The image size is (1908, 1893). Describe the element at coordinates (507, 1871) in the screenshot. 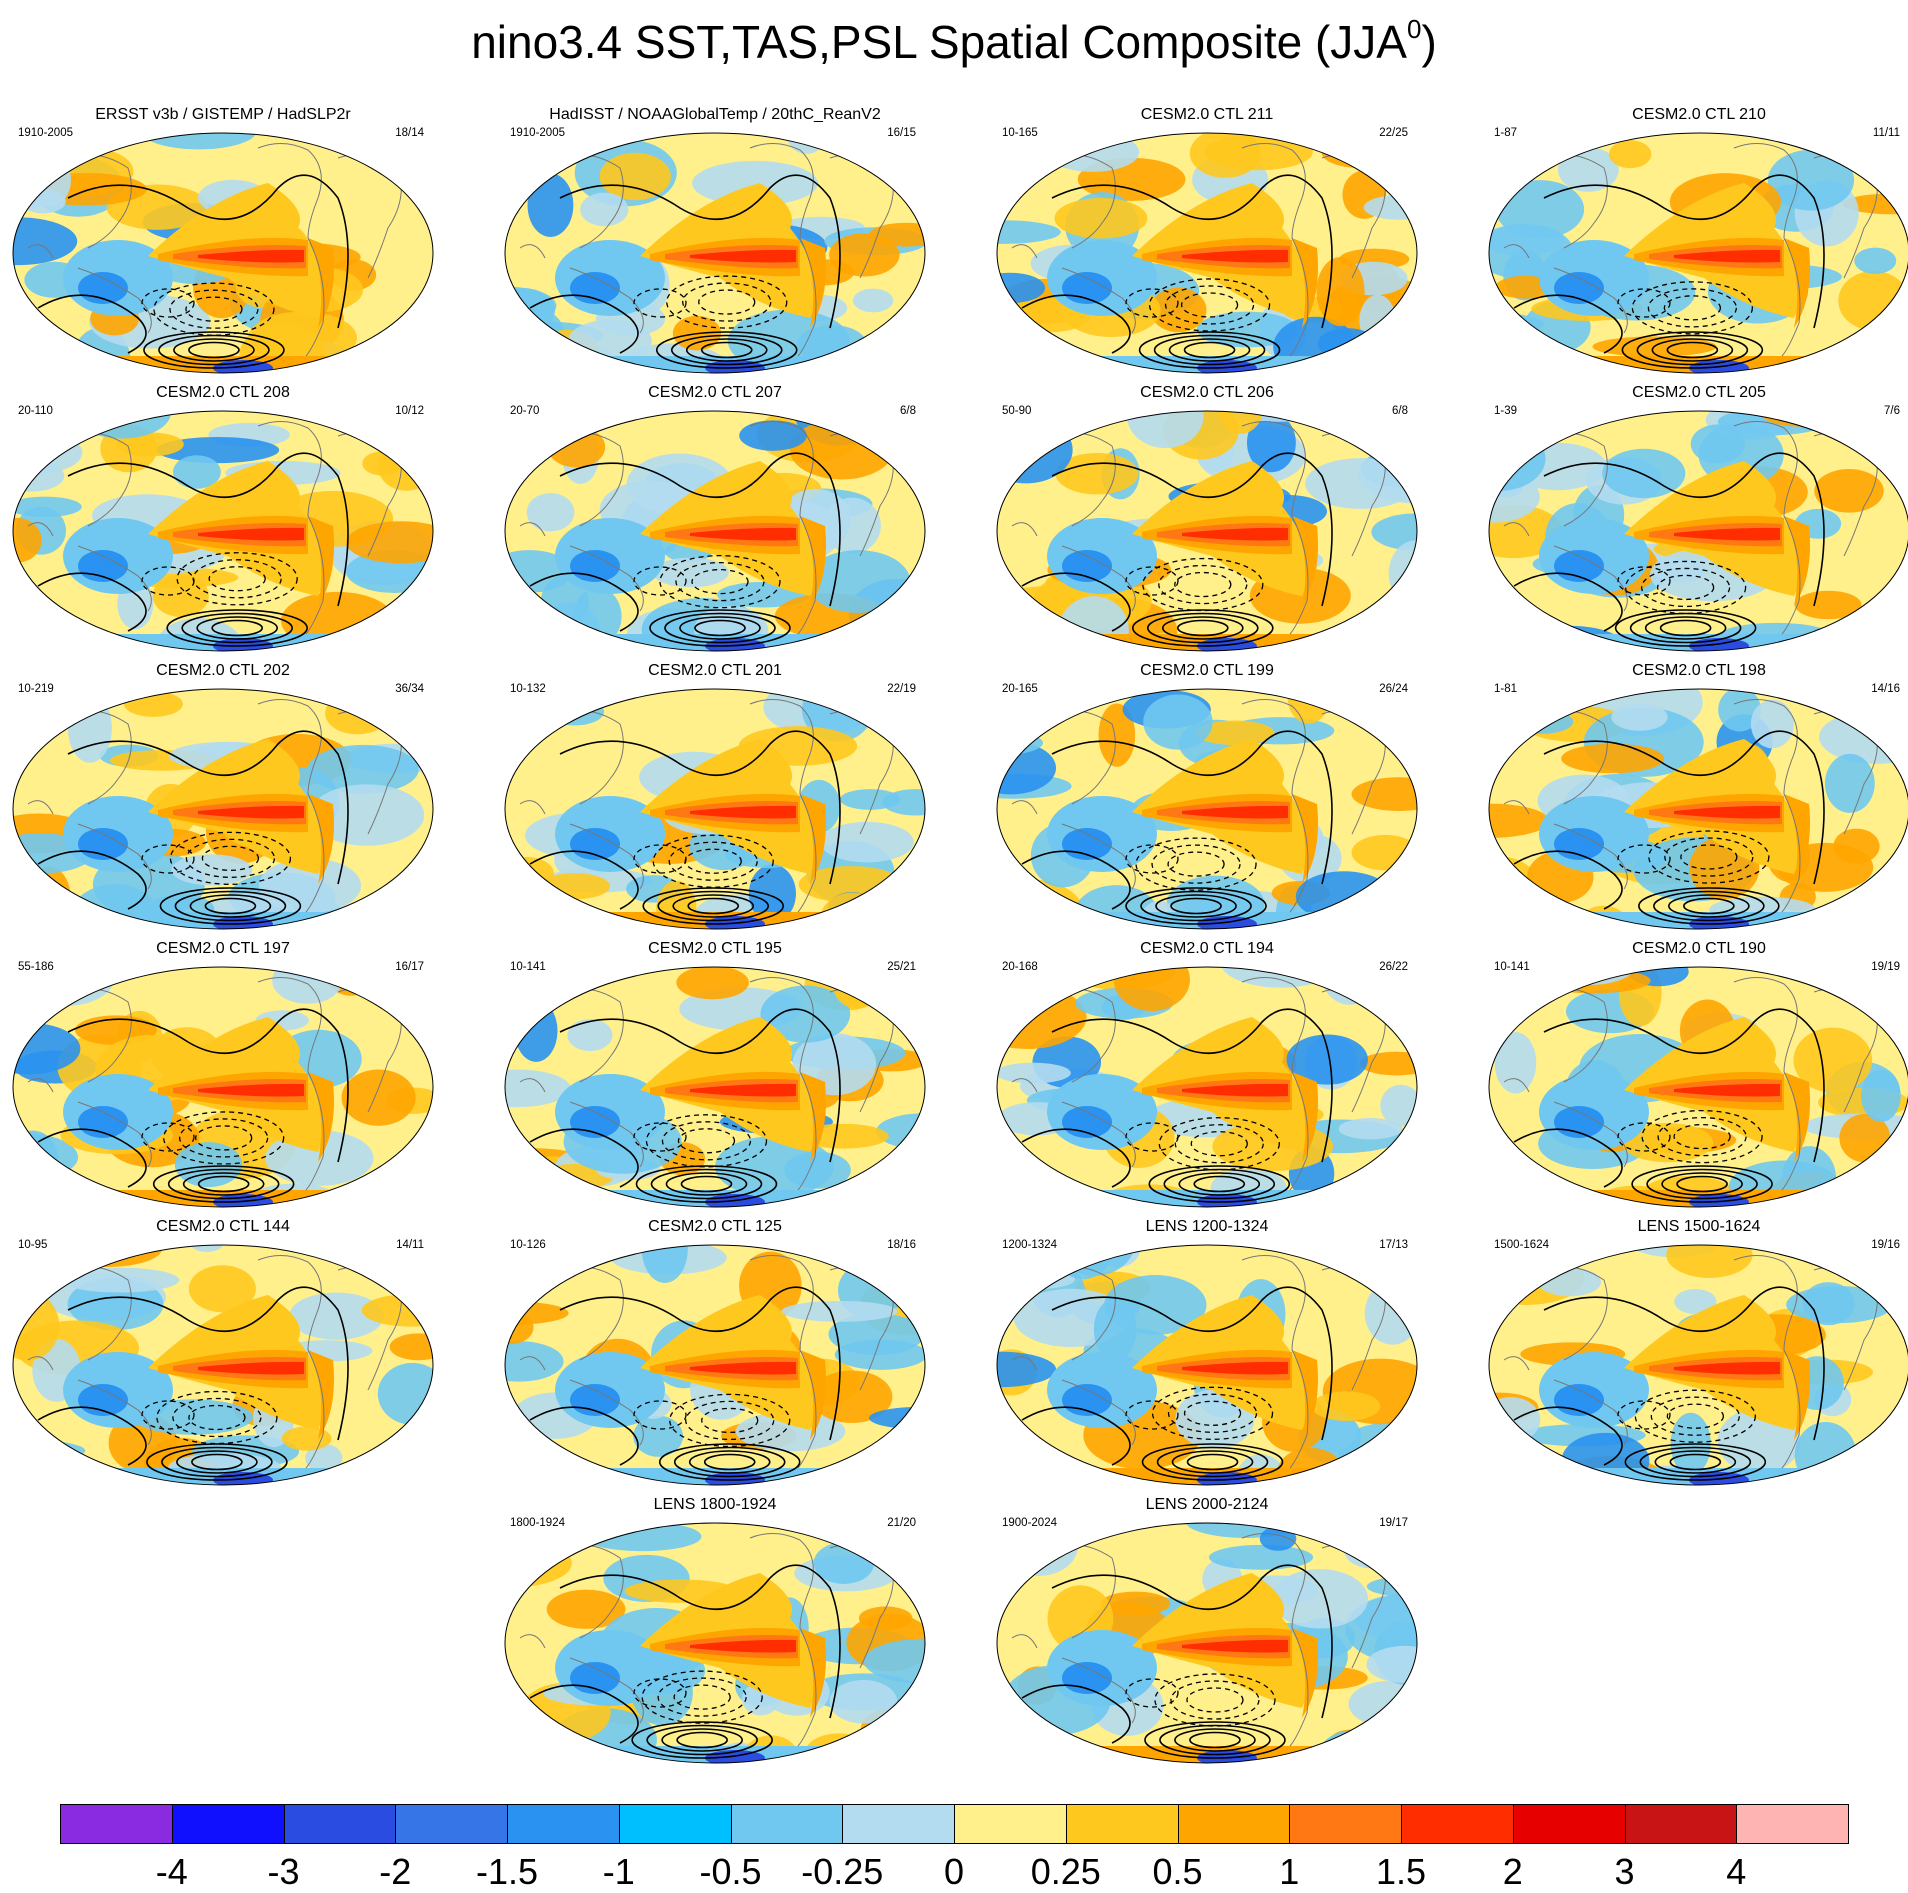

I see `colorbar-tick-label: -1.5` at that location.